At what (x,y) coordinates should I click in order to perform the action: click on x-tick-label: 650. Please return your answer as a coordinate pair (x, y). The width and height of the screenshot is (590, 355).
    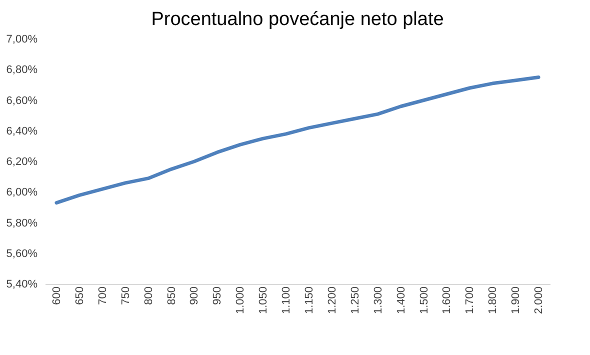
    Looking at the image, I should click on (80, 295).